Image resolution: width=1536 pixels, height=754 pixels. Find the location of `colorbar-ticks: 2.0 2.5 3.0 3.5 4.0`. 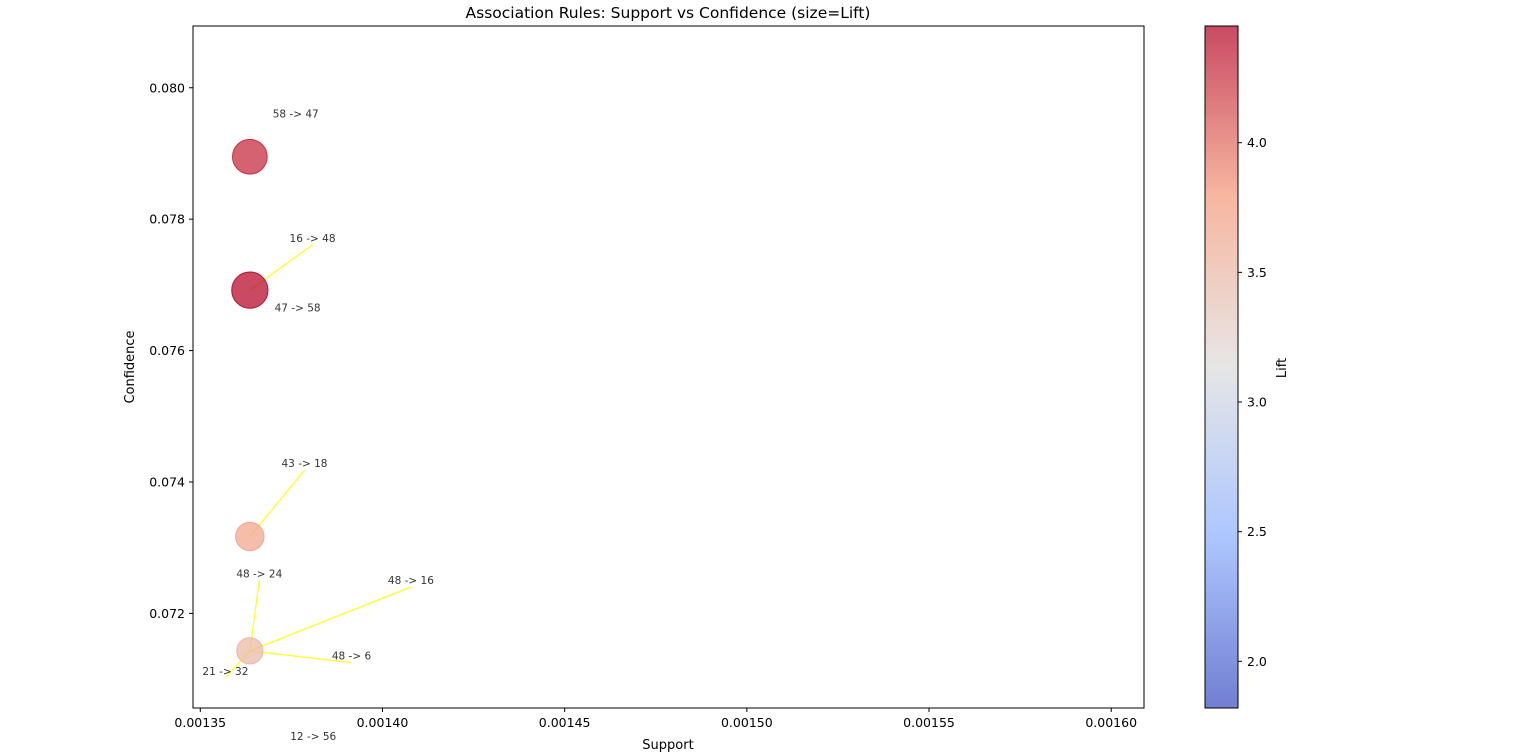

colorbar-ticks: 2.0 2.5 3.0 3.5 4.0 is located at coordinates (1252, 402).